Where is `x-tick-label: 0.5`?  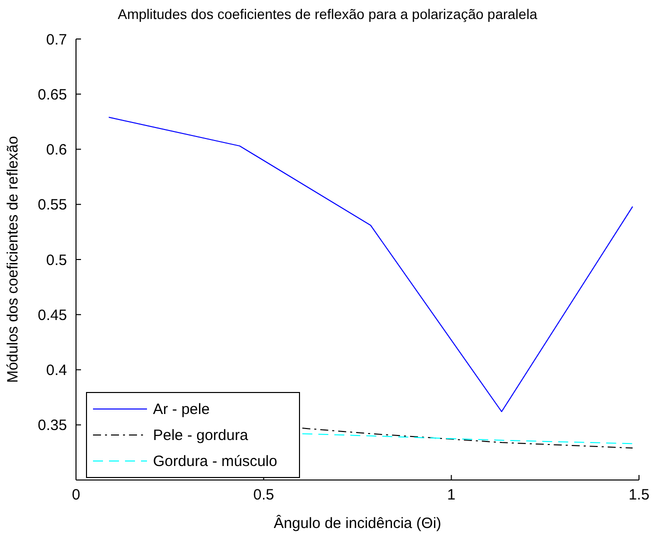 x-tick-label: 0.5 is located at coordinates (263, 495).